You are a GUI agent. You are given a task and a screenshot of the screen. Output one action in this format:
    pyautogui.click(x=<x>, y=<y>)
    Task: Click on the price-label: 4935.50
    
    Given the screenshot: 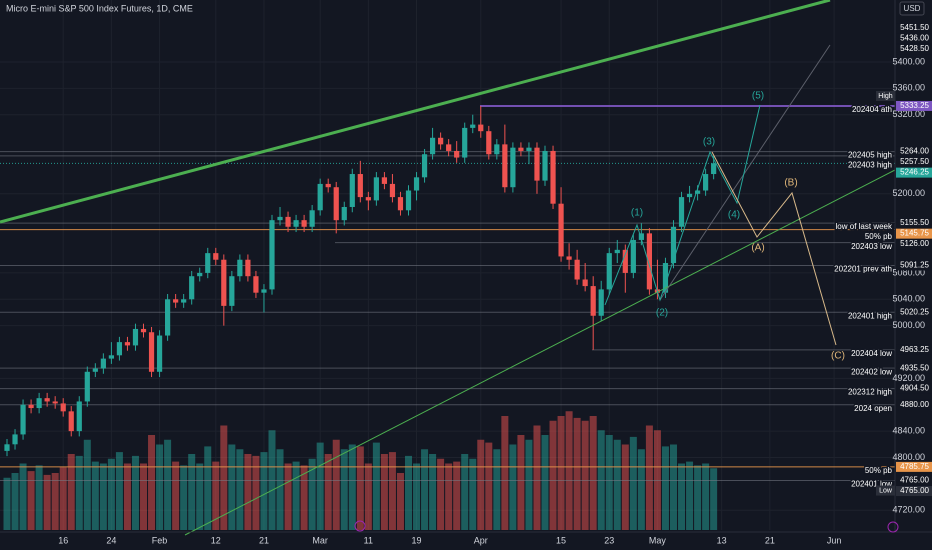 What is the action you would take?
    pyautogui.click(x=914, y=367)
    